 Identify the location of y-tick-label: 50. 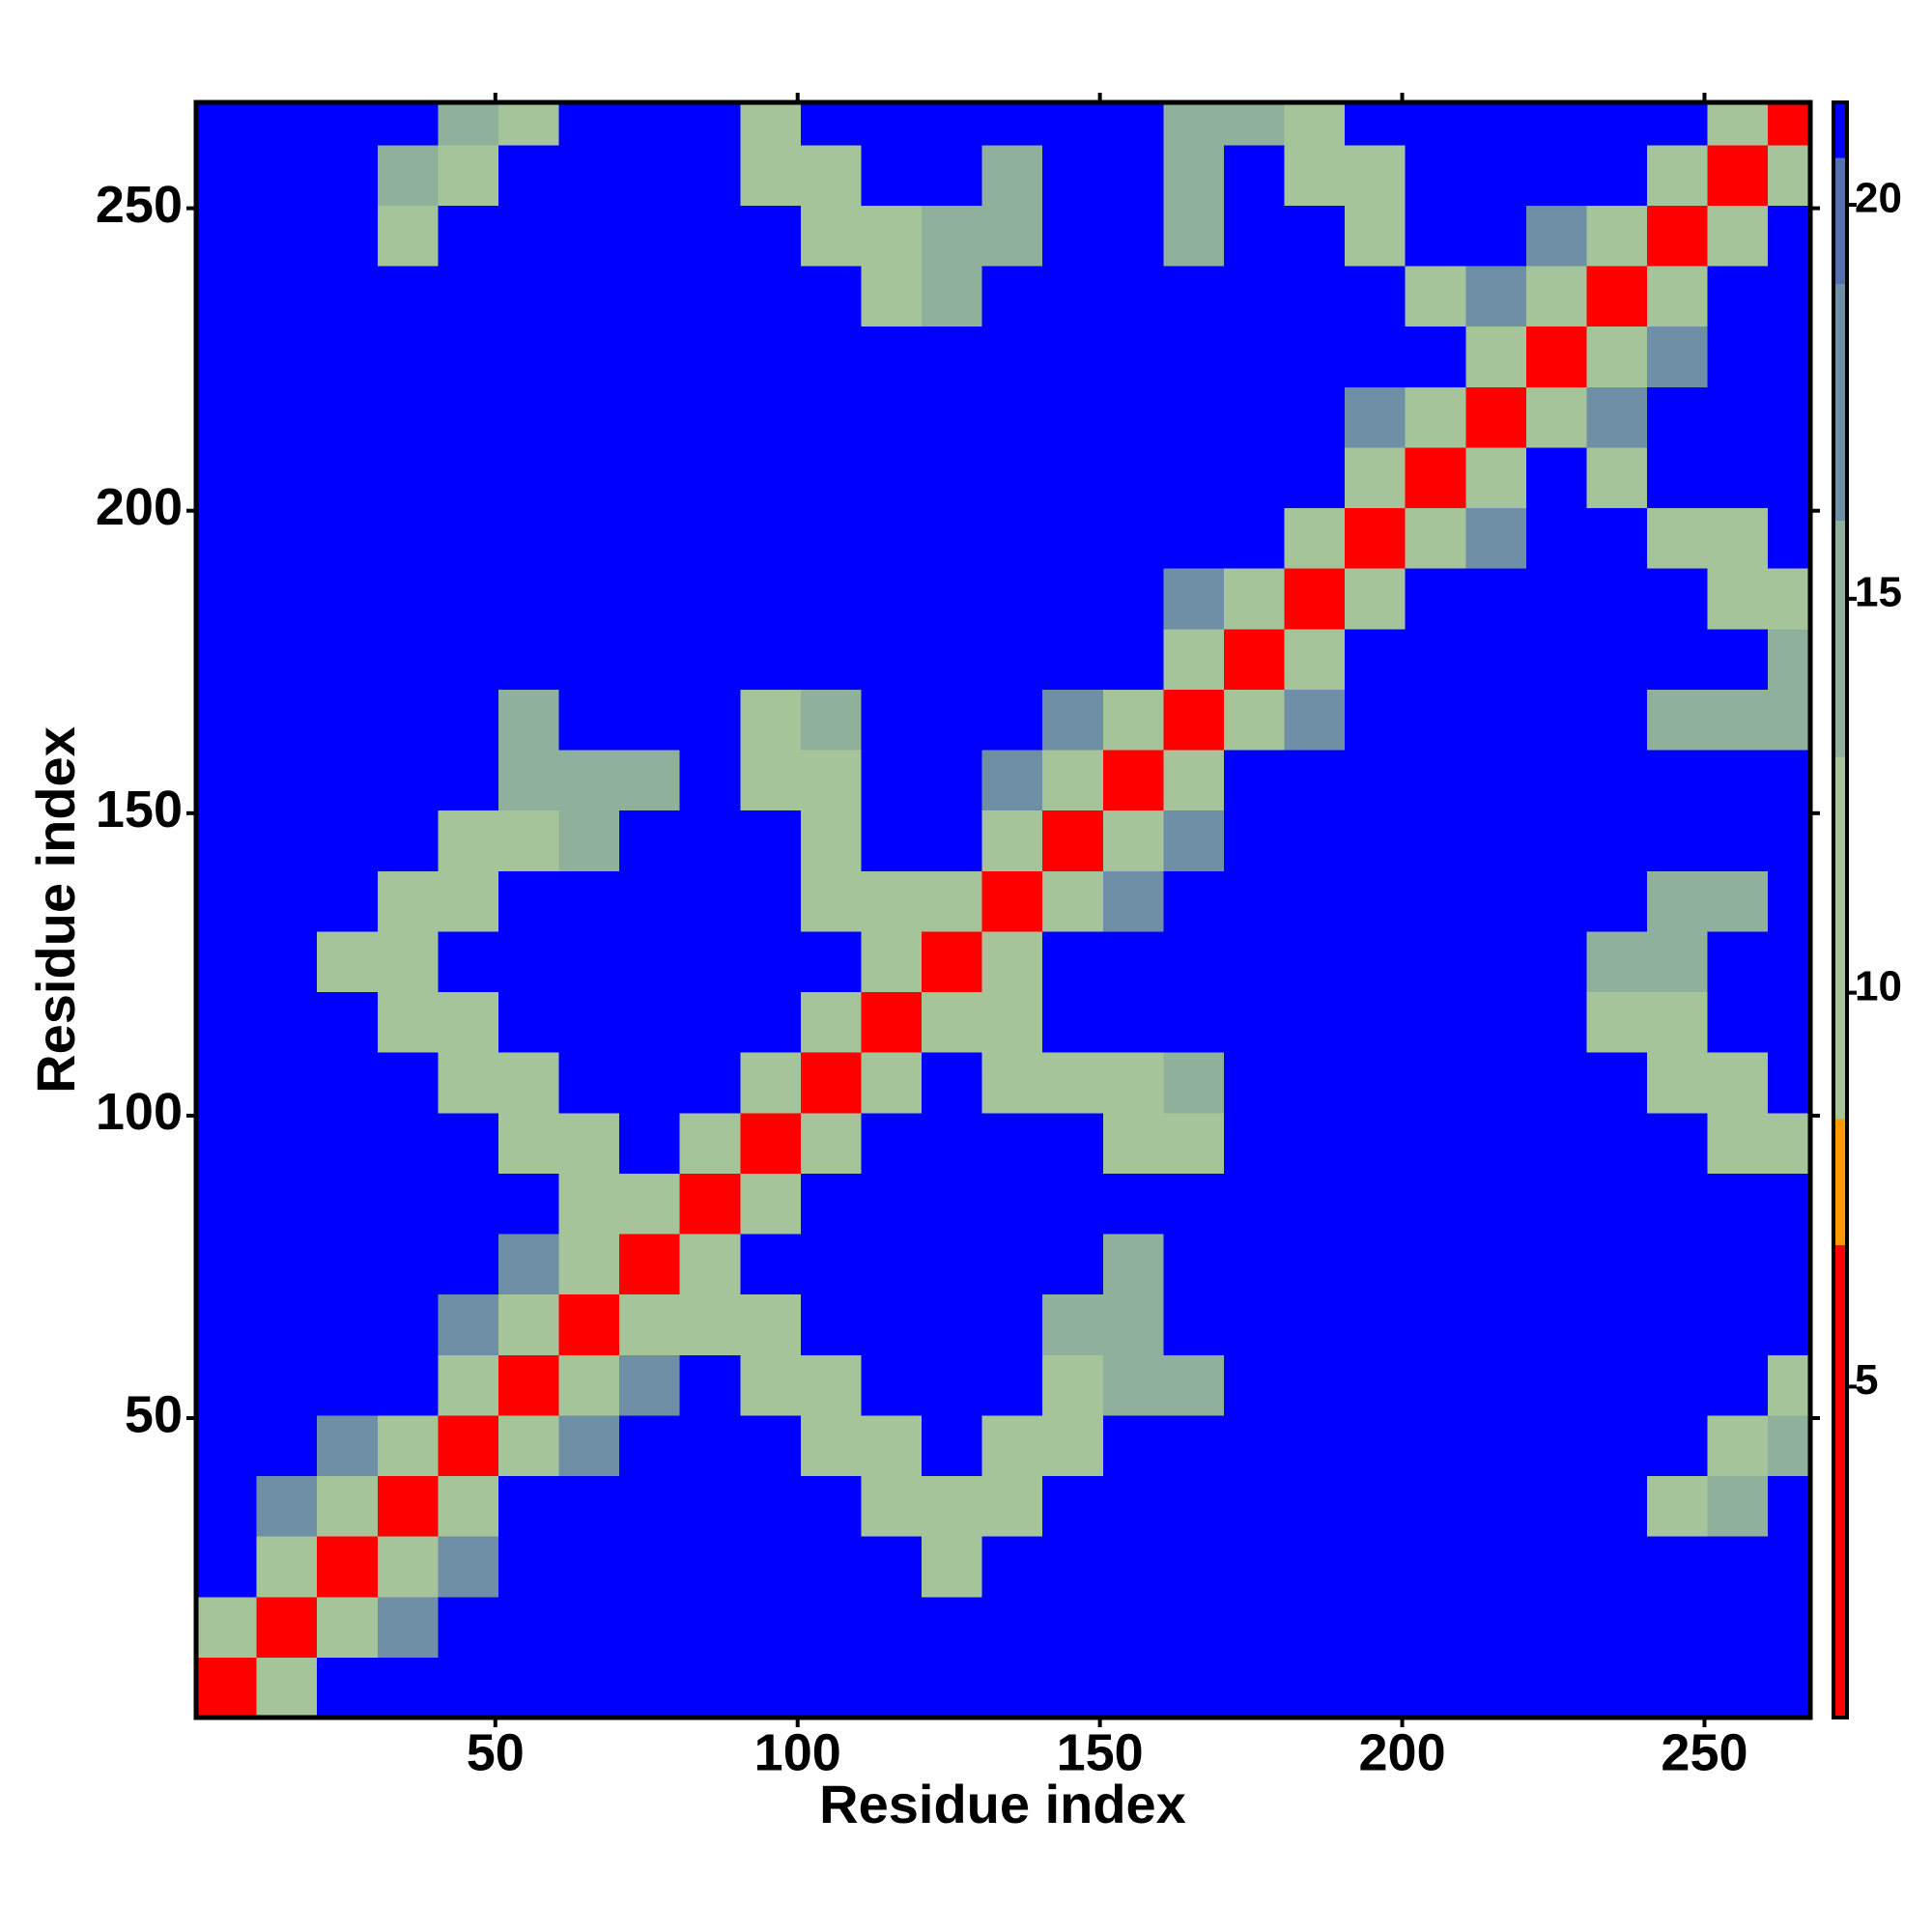
(154, 1414).